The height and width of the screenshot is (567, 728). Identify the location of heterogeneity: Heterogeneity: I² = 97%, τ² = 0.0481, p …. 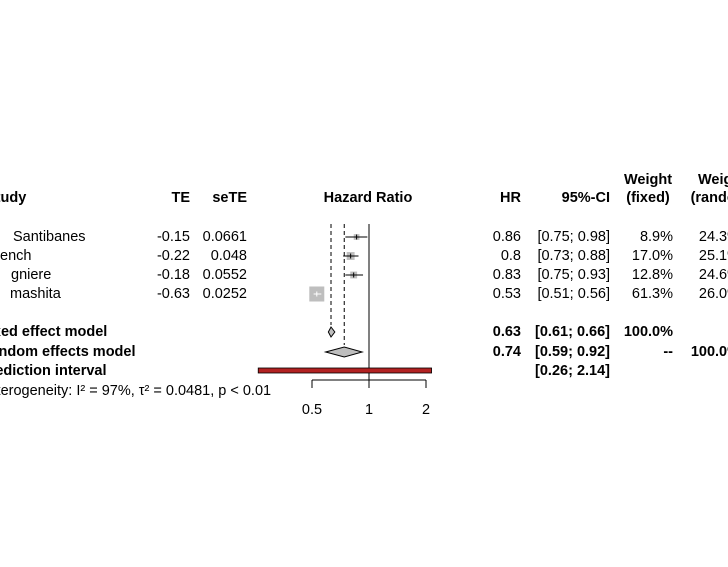
(135, 391).